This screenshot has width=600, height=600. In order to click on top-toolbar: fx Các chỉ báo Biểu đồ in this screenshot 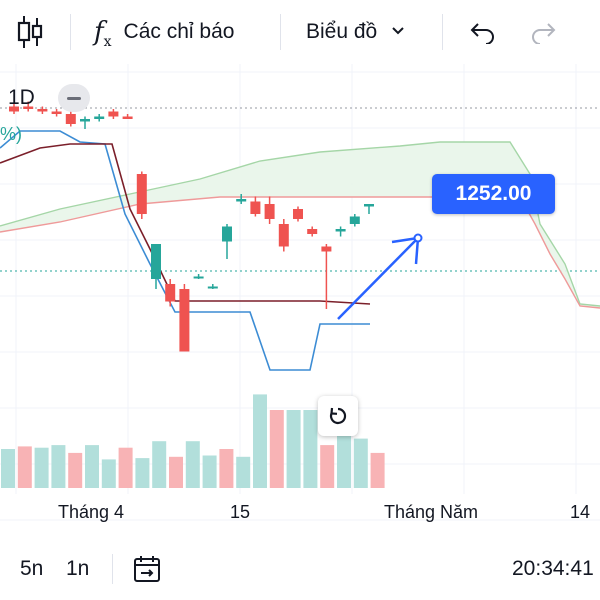, I will do `click(300, 32)`.